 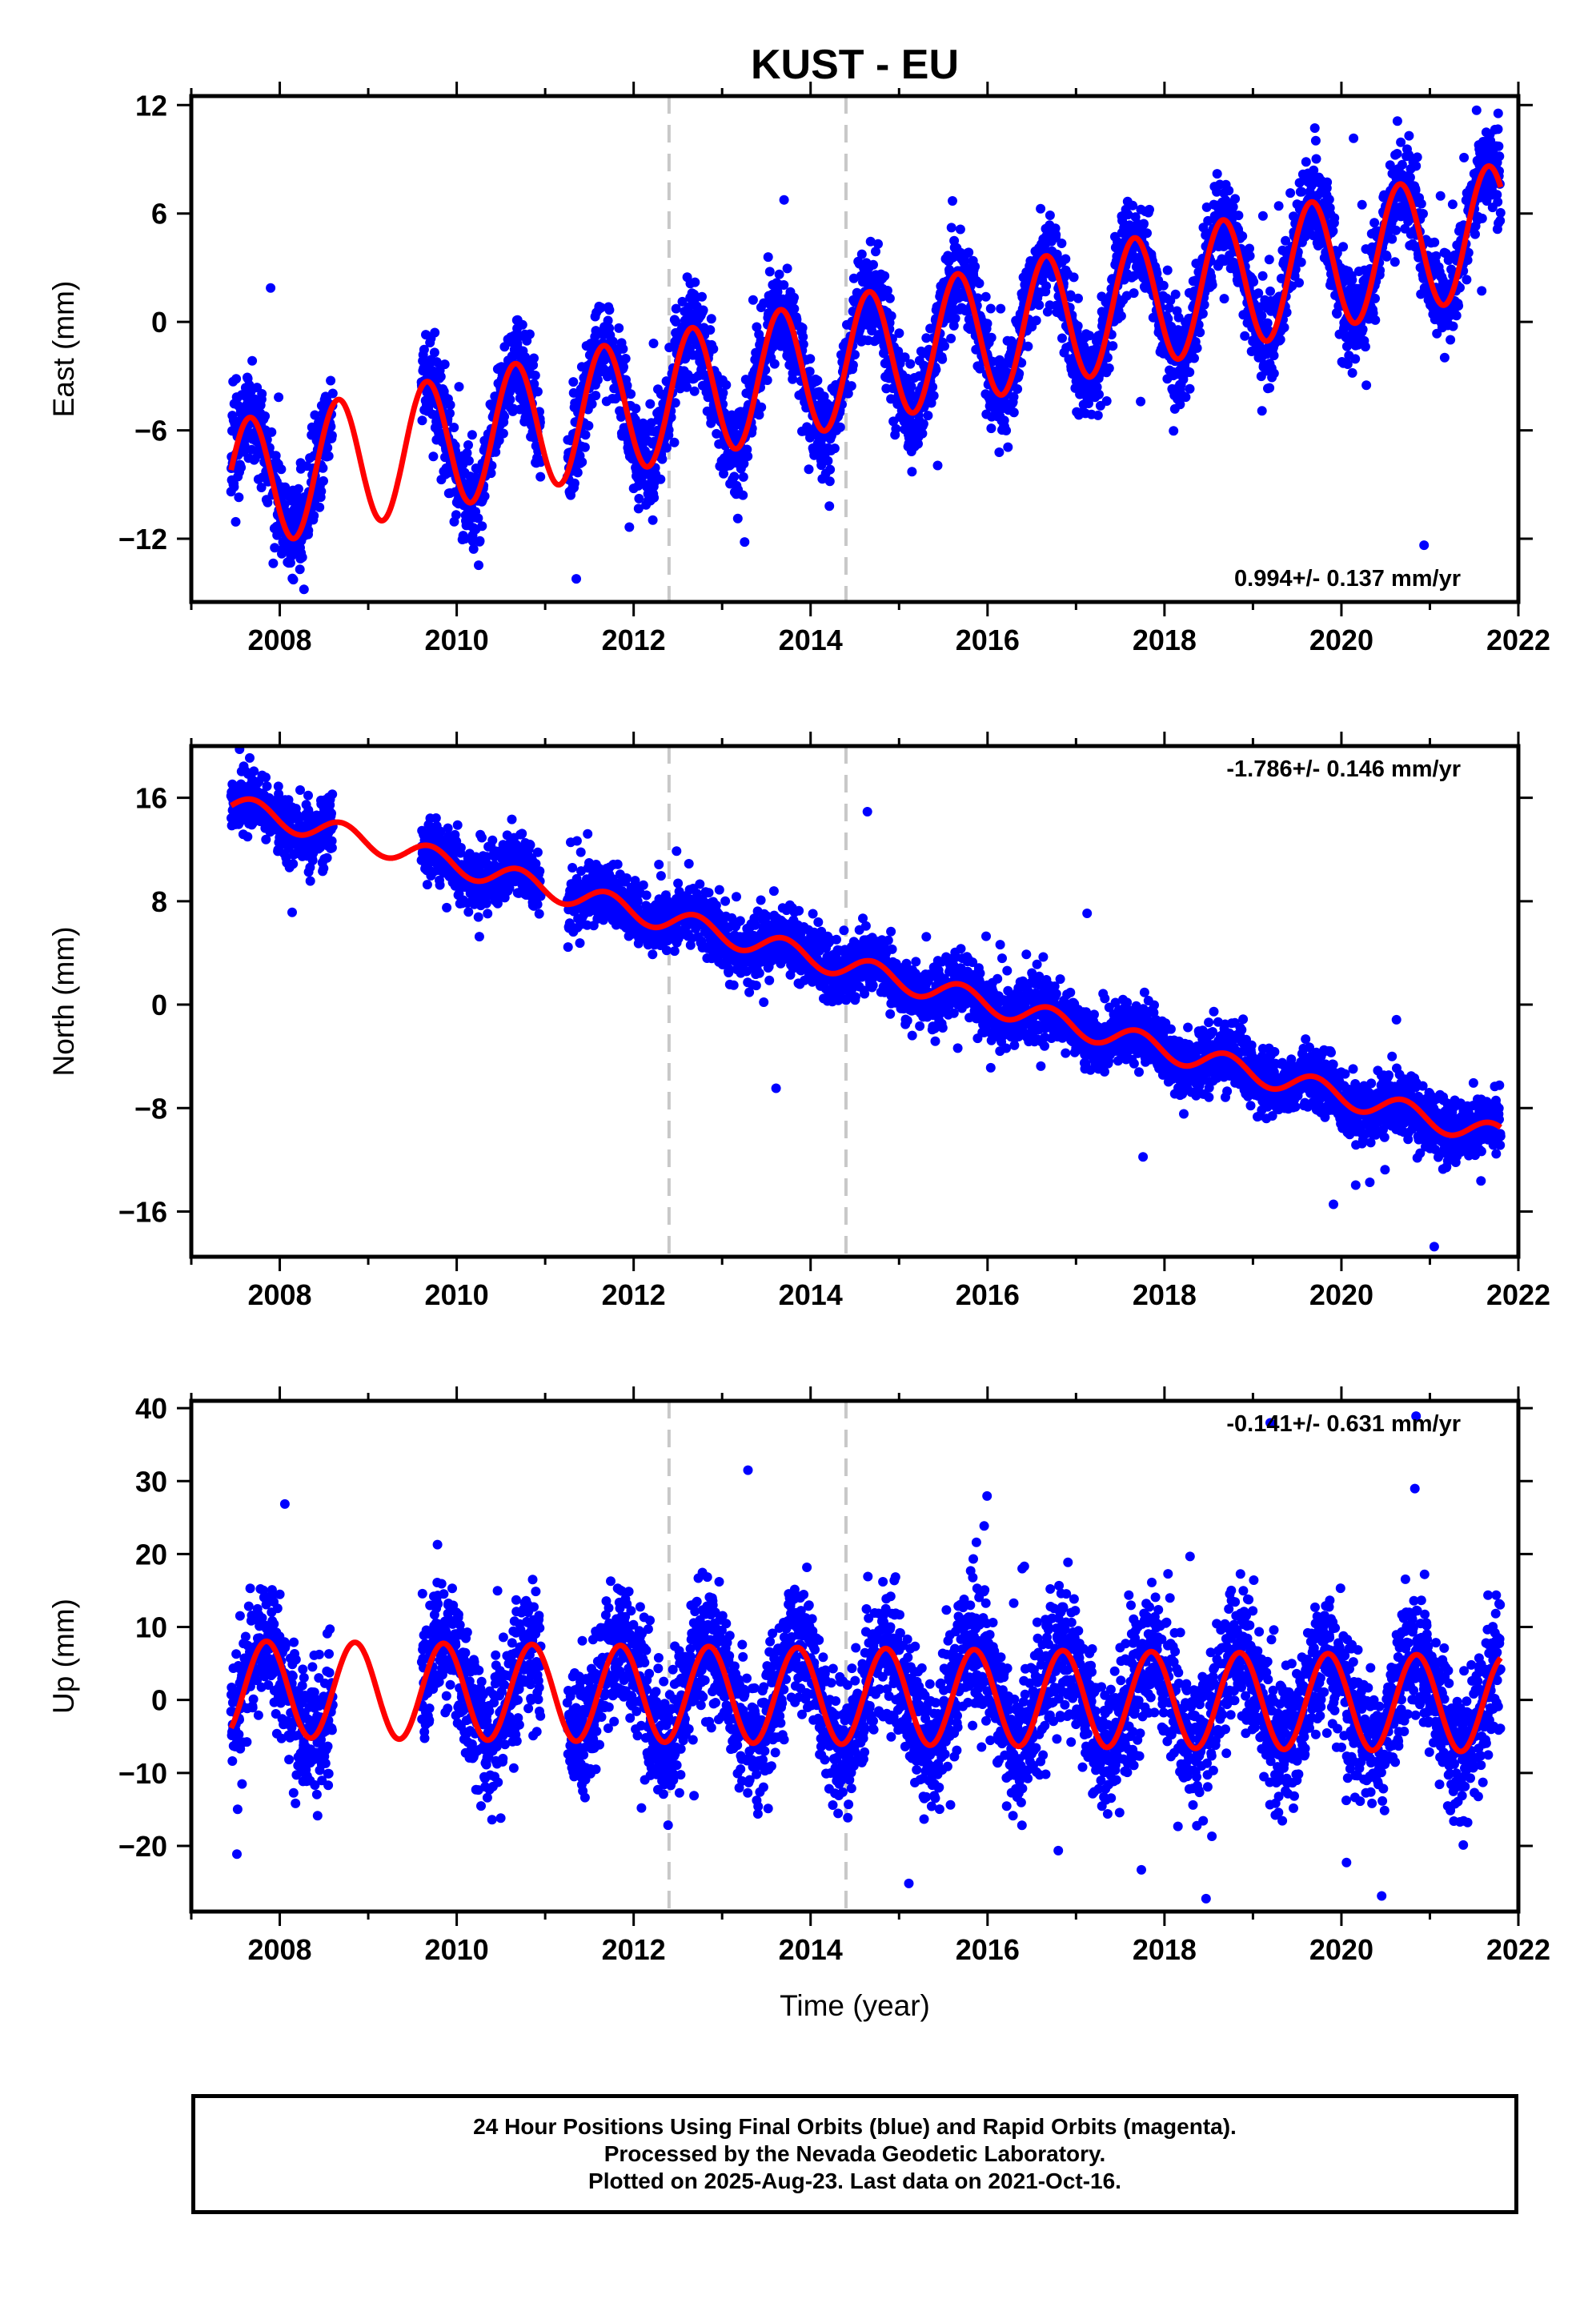 What do you see at coordinates (159, 214) in the screenshot?
I see `y-tick-label: 6` at bounding box center [159, 214].